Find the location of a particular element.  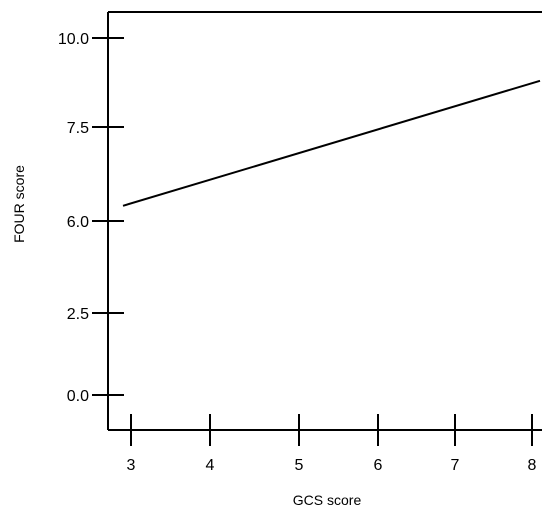

y-tick-label: 2.5 is located at coordinates (78, 314).